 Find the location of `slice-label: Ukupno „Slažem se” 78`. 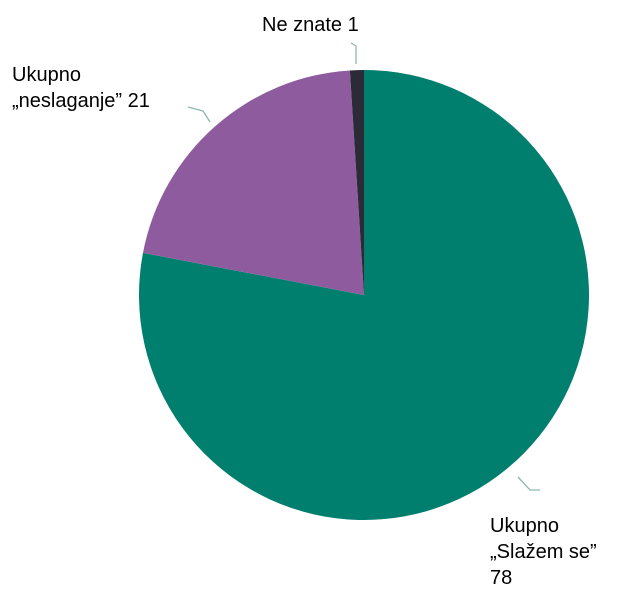

slice-label: Ukupno „Slažem se” 78 is located at coordinates (555, 552).